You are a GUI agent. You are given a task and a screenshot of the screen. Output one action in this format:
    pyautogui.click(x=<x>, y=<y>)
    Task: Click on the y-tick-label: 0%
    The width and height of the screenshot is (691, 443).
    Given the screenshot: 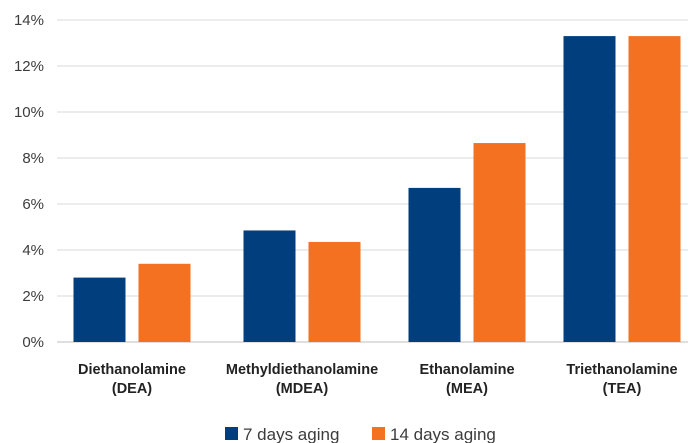 What is the action you would take?
    pyautogui.click(x=33, y=342)
    